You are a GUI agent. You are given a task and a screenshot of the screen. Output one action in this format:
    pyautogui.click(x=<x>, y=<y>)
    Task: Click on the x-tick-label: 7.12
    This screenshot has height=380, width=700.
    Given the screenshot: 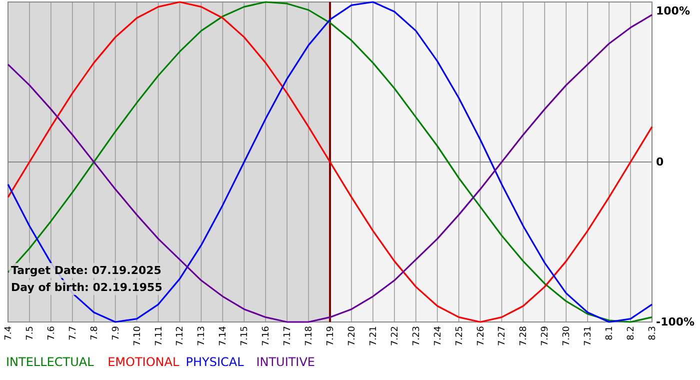 What is the action you would take?
    pyautogui.click(x=181, y=336)
    